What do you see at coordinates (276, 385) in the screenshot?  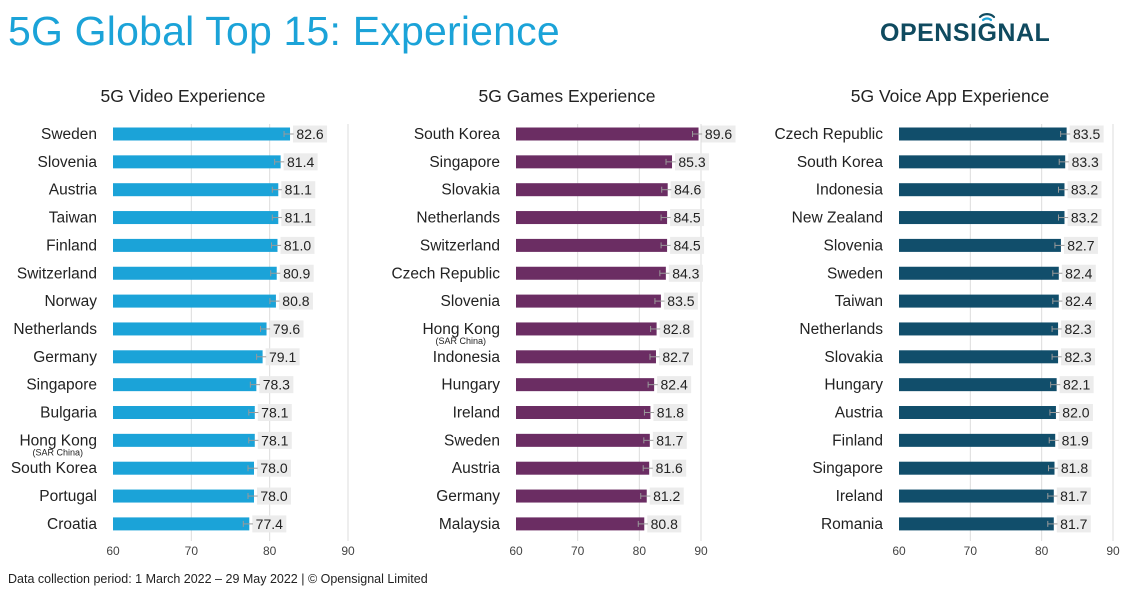 I see `data-label: 78.3` at bounding box center [276, 385].